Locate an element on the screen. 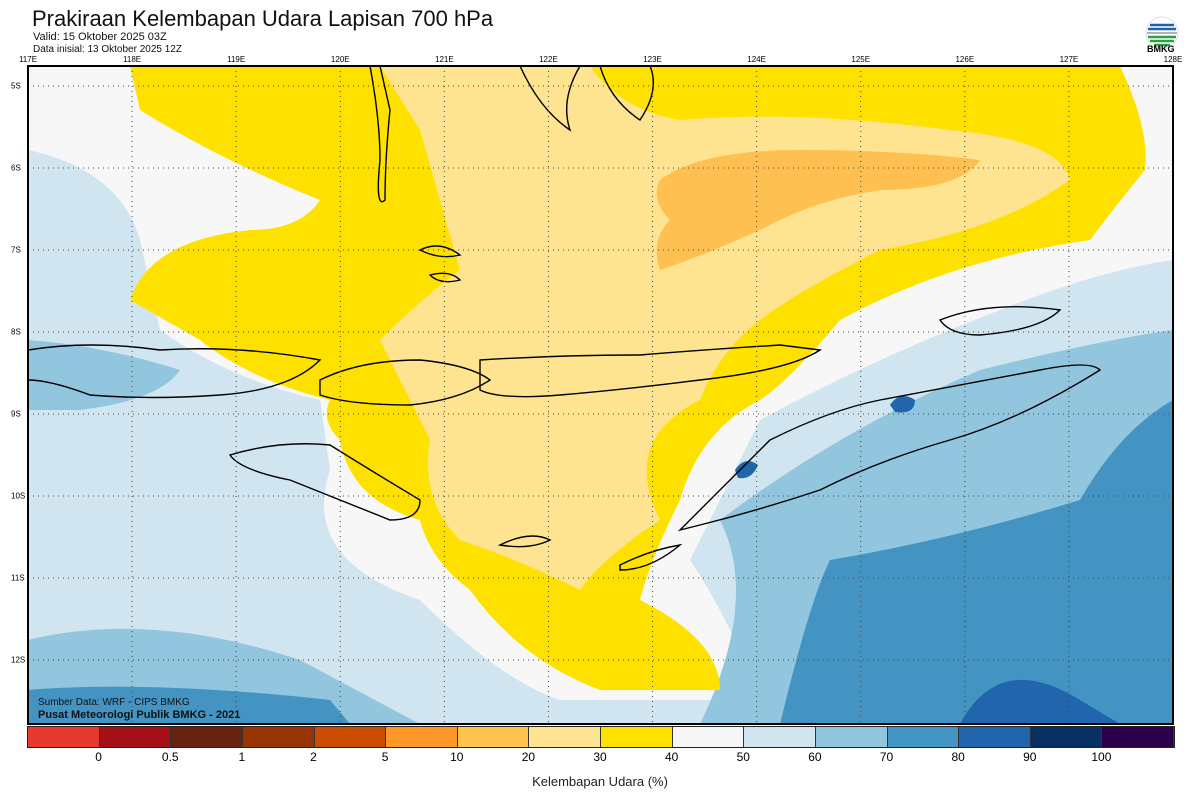 Image resolution: width=1200 pixels, height=800 pixels. lon-label: 127E is located at coordinates (1069, 59).